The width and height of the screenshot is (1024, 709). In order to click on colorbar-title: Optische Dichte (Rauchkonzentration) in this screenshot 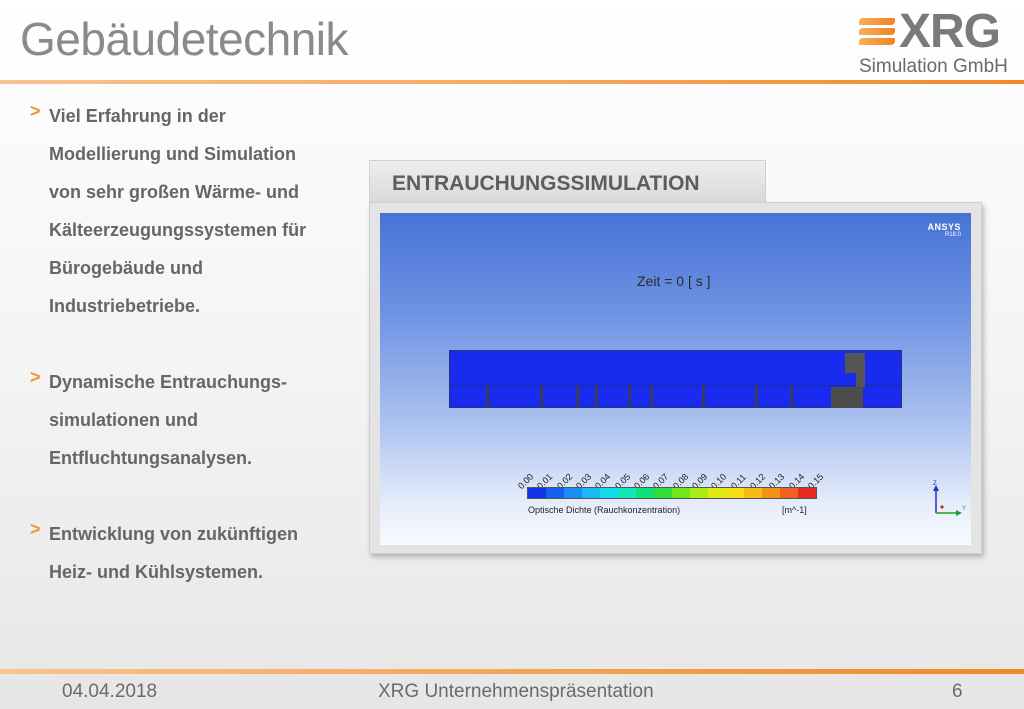, I will do `click(604, 510)`.